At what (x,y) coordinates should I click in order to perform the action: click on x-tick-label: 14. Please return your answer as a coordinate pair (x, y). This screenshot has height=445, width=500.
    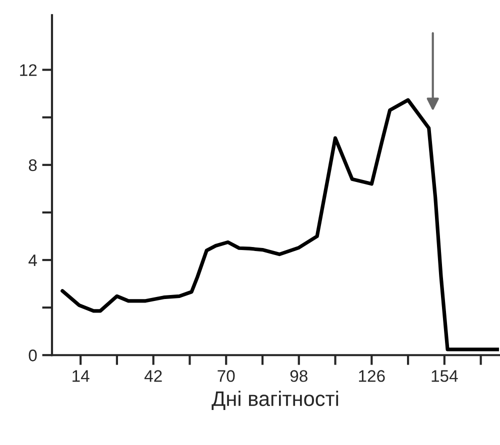
    Looking at the image, I should click on (81, 376).